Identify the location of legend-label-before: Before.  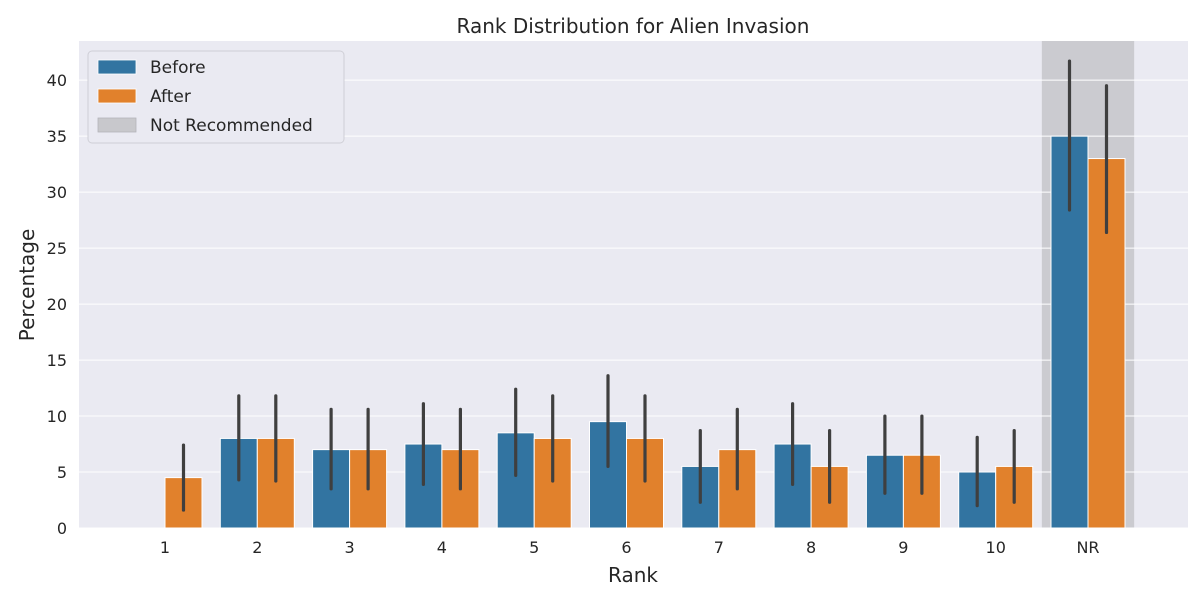
(178, 68).